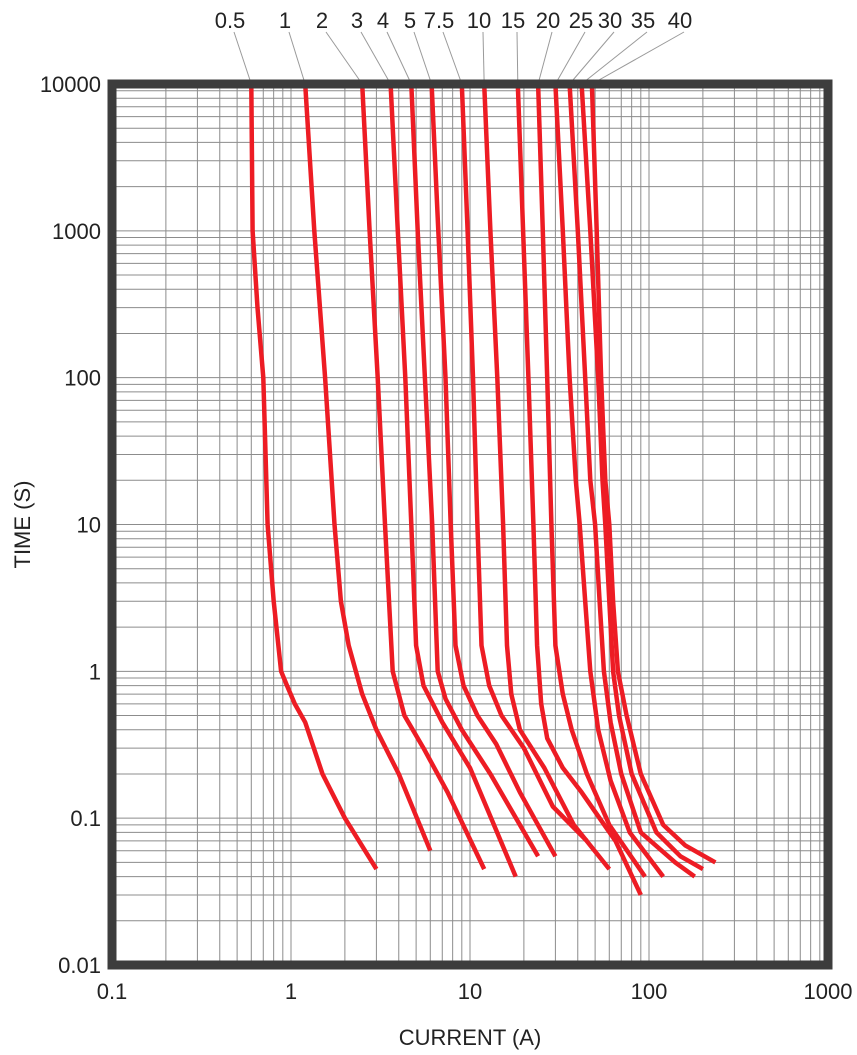 This screenshot has height=1055, width=857. Describe the element at coordinates (112, 991) in the screenshot. I see `x-tick-label: 0.1` at that location.